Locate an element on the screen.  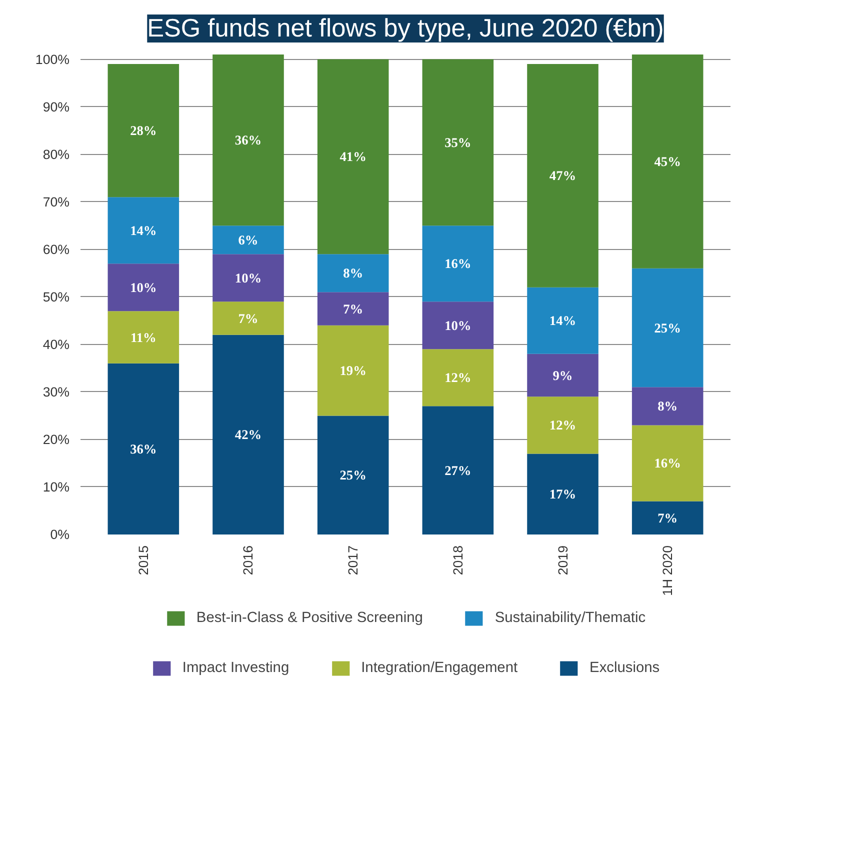
y-tick-label: 70% is located at coordinates (56, 202).